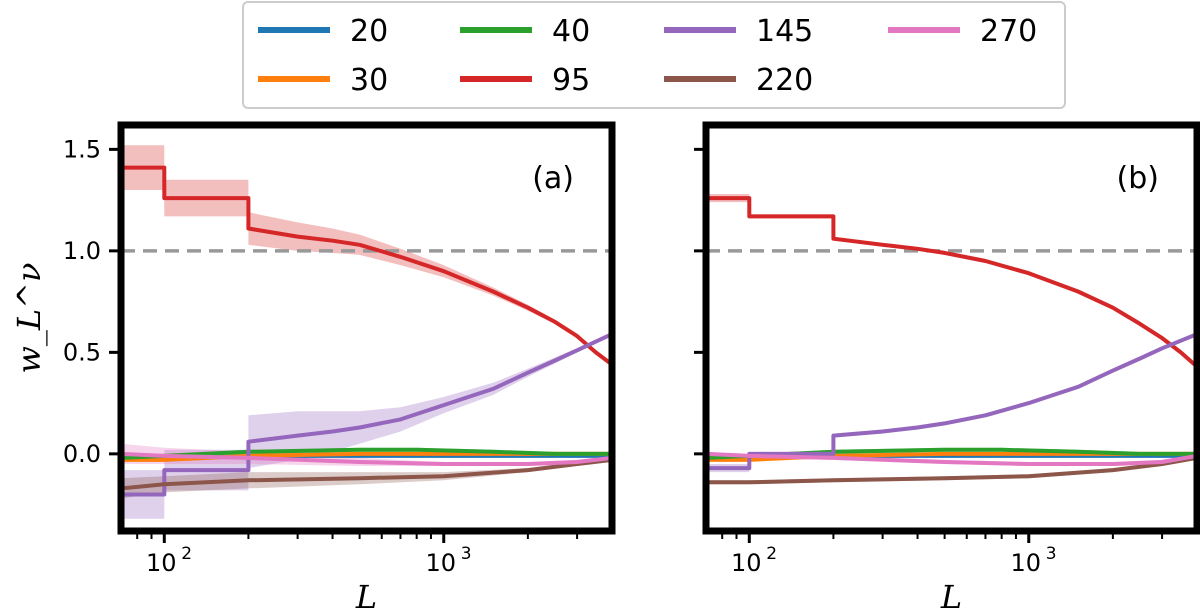  I want to click on legend: 20 30 40 95 145 220 270, so click(654, 55).